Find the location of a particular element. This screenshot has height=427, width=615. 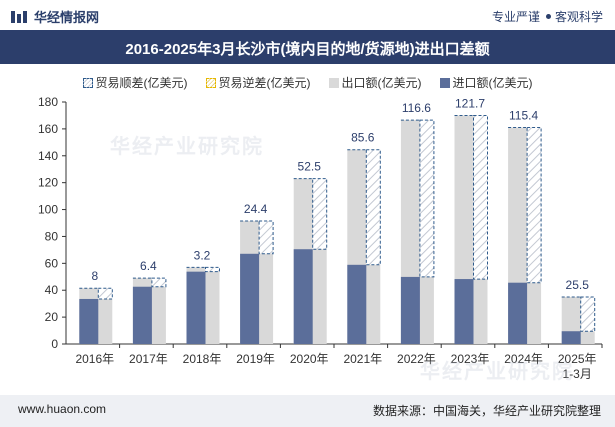

x-tick-label: 2019年 is located at coordinates (255, 359).